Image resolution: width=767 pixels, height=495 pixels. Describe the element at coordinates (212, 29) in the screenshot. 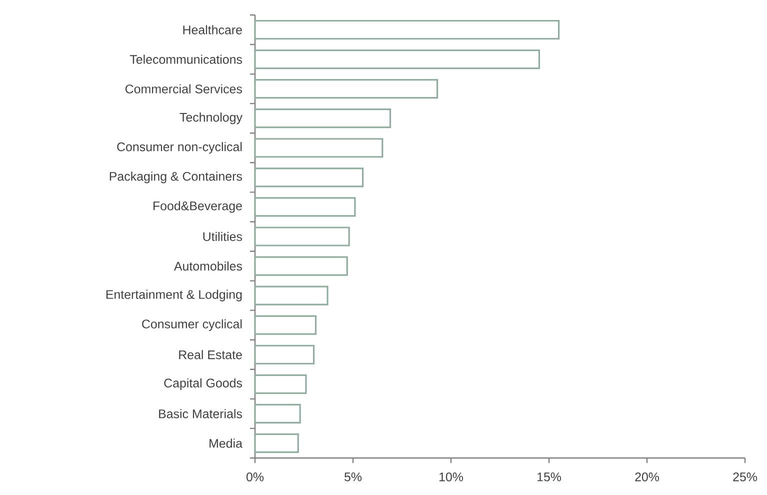

I see `y-tick-label: Healthcare` at that location.